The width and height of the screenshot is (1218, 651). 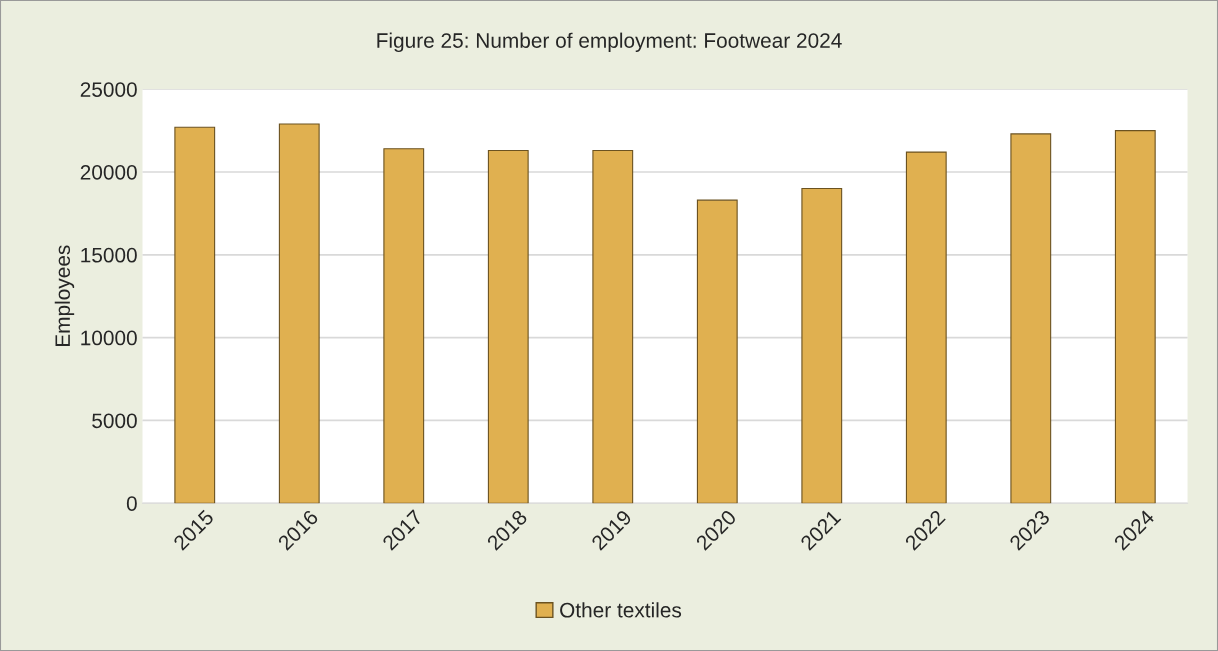 What do you see at coordinates (609, 42) in the screenshot?
I see `chart-title: Figure 25: Number of employment: Footwear 2024` at bounding box center [609, 42].